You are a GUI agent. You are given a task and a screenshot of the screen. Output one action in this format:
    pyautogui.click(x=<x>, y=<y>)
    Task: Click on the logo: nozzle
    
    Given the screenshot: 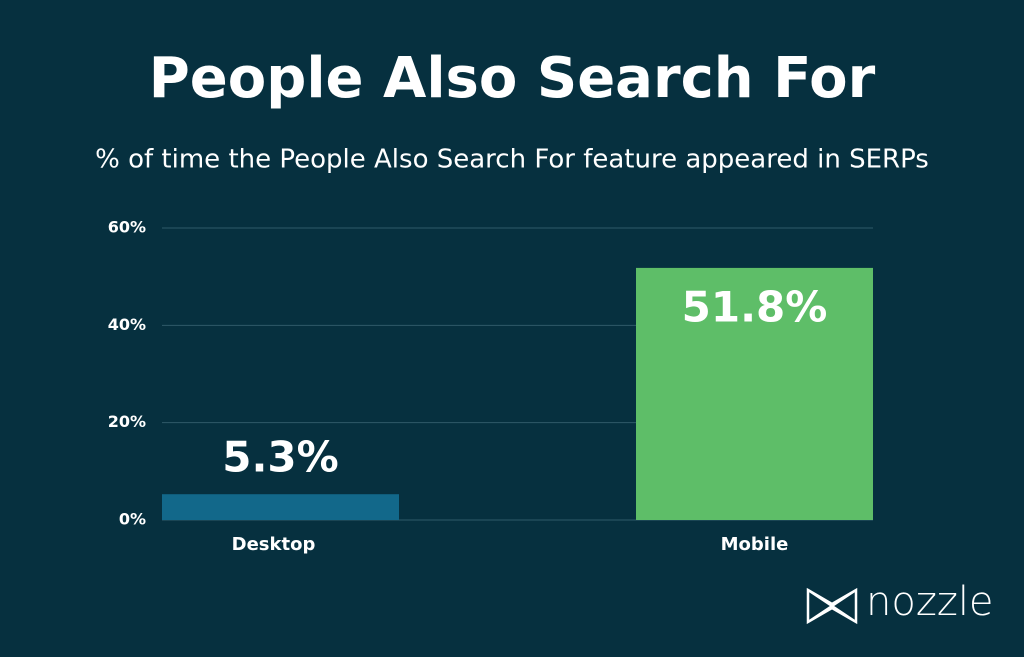 What is the action you would take?
    pyautogui.click(x=900, y=602)
    